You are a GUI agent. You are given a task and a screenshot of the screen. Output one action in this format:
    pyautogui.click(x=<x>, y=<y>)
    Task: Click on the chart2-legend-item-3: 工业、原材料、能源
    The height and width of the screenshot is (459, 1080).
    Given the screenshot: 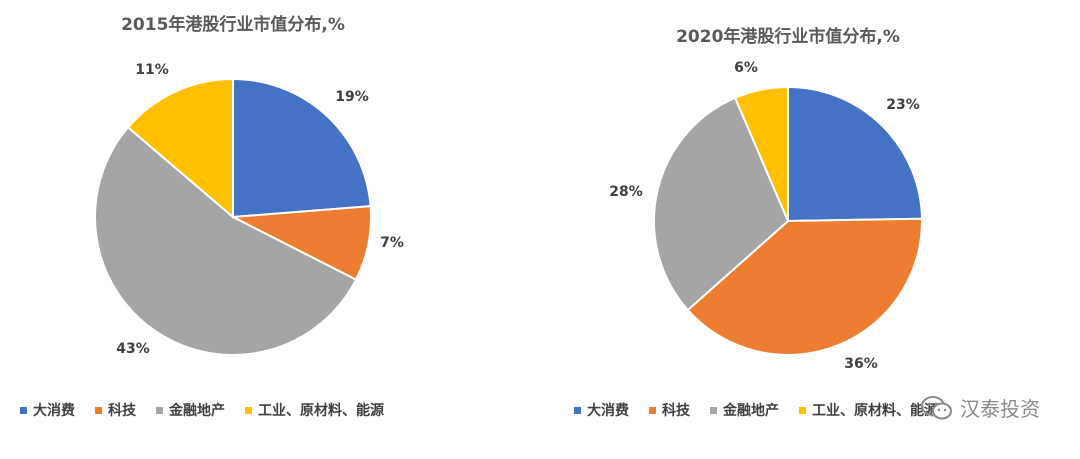 What is the action you would take?
    pyautogui.click(x=868, y=410)
    